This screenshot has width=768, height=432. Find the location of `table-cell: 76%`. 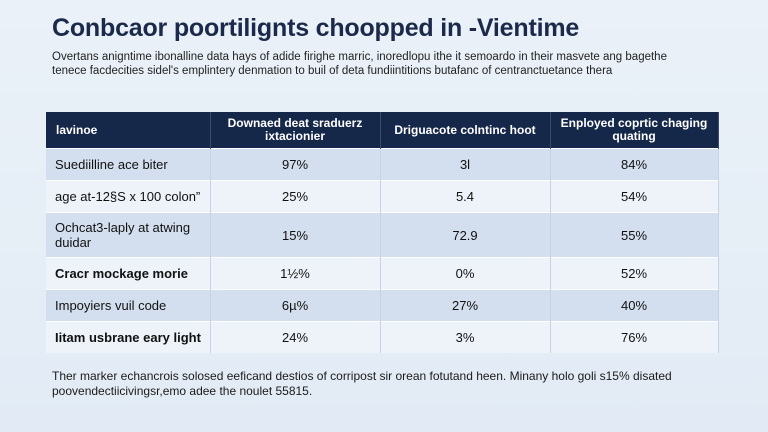

table-cell: 76% is located at coordinates (634, 337).